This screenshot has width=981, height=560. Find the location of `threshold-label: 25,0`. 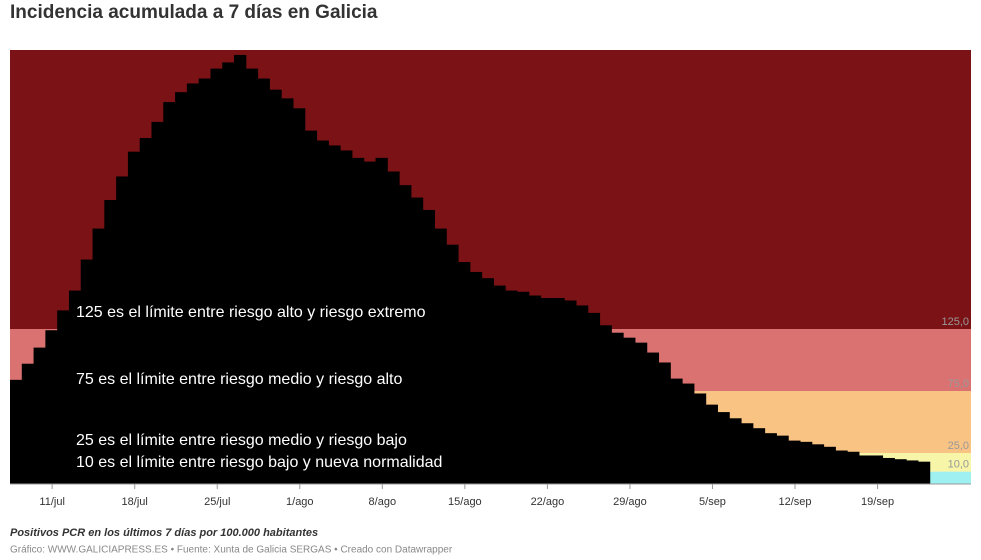

threshold-label: 25,0 is located at coordinates (958, 446).